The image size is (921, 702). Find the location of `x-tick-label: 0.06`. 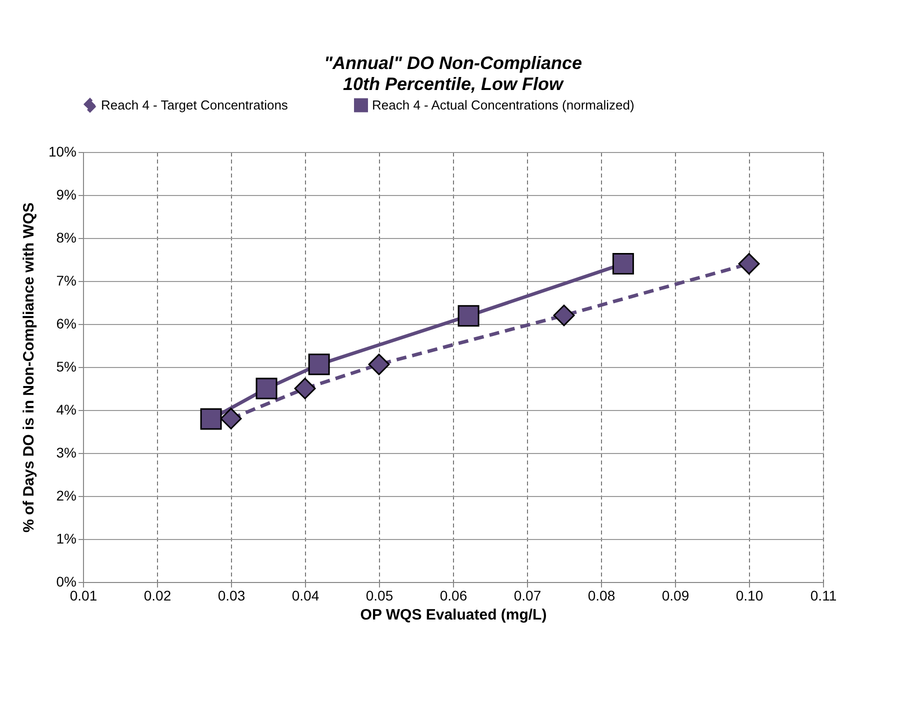

x-tick-label: 0.06 is located at coordinates (454, 596).